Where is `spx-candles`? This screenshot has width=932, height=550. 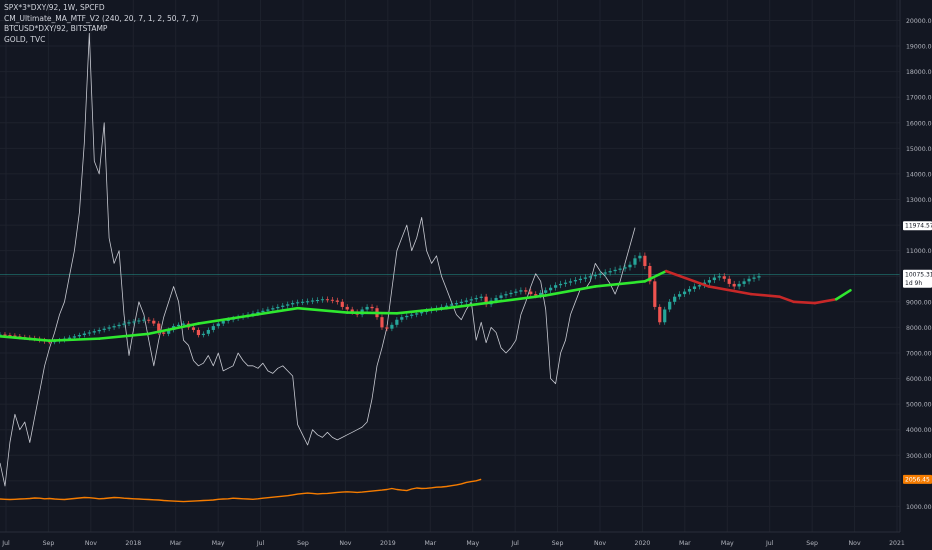 spx-candles is located at coordinates (380, 298).